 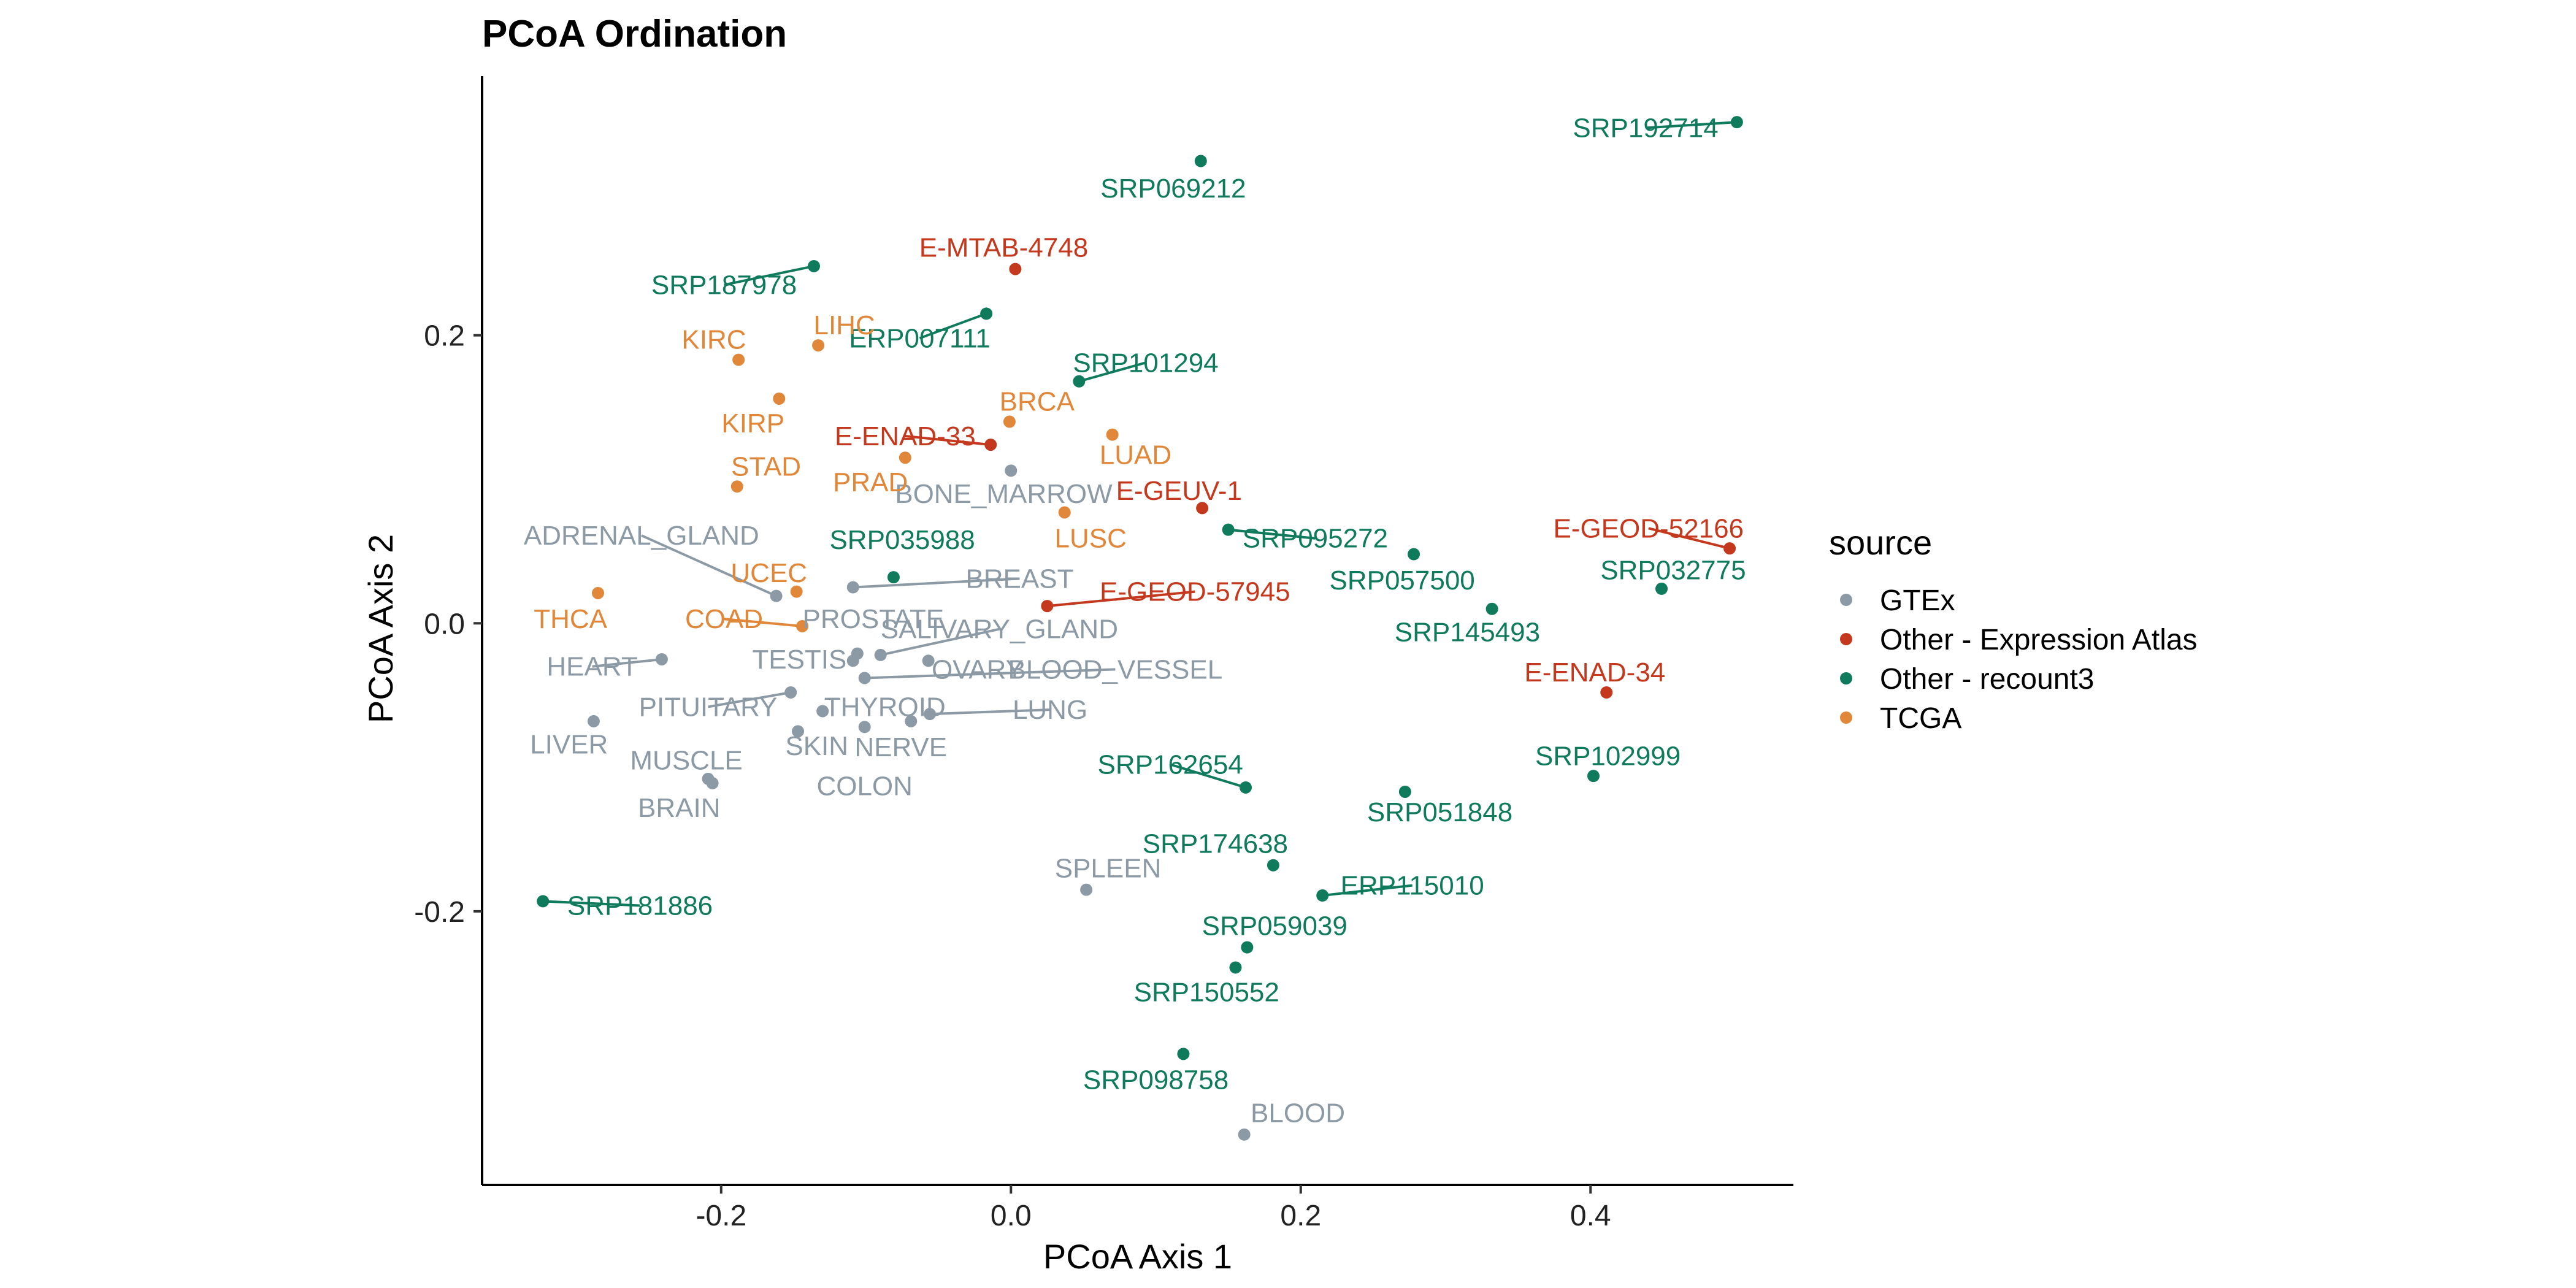 What do you see at coordinates (1846, 600) in the screenshot?
I see `legend-key-gtex` at bounding box center [1846, 600].